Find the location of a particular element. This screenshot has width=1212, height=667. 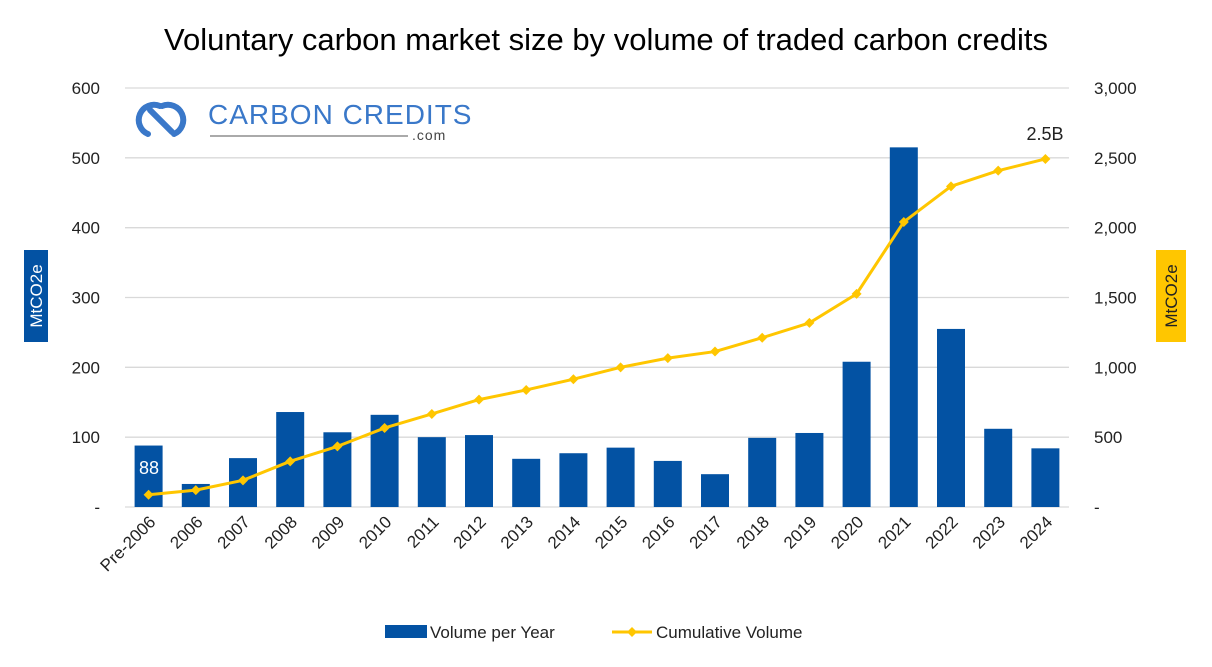

legend: Volume per Year Cumulative Volume is located at coordinates (593, 632).